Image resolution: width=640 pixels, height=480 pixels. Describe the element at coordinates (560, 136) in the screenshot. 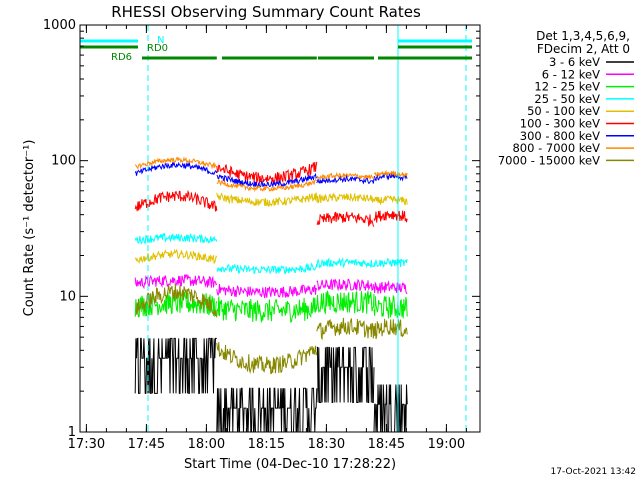

I see `legend-entry-7: 300 - 800 keV` at that location.